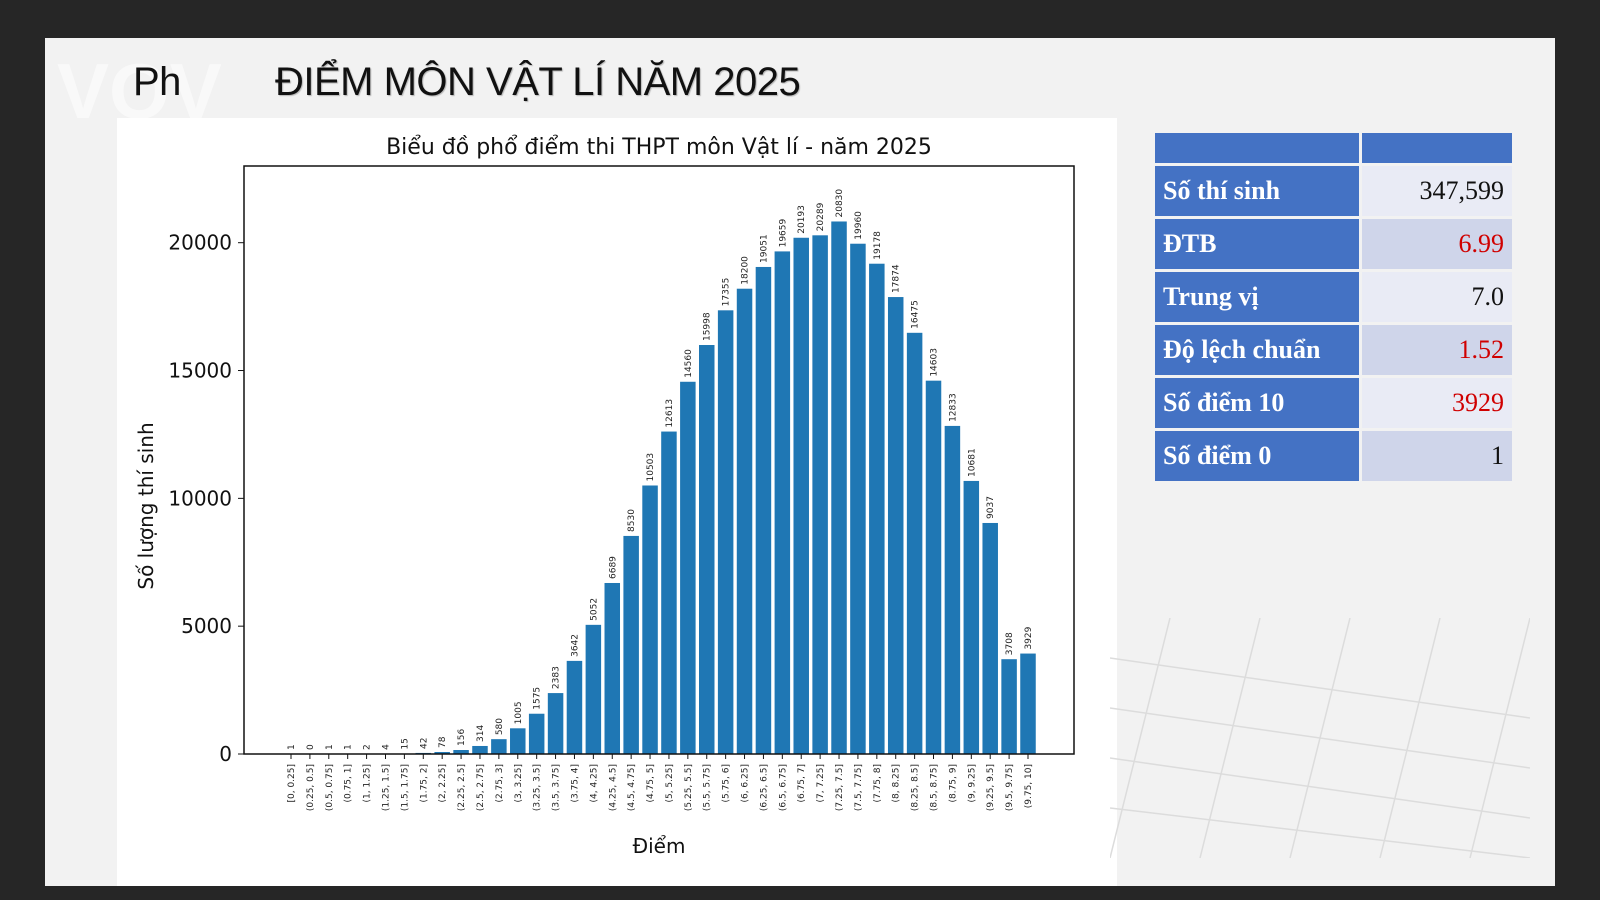  Describe the element at coordinates (991, 787) in the screenshot. I see `x-tick-label: (9.25, 9.5]` at that location.